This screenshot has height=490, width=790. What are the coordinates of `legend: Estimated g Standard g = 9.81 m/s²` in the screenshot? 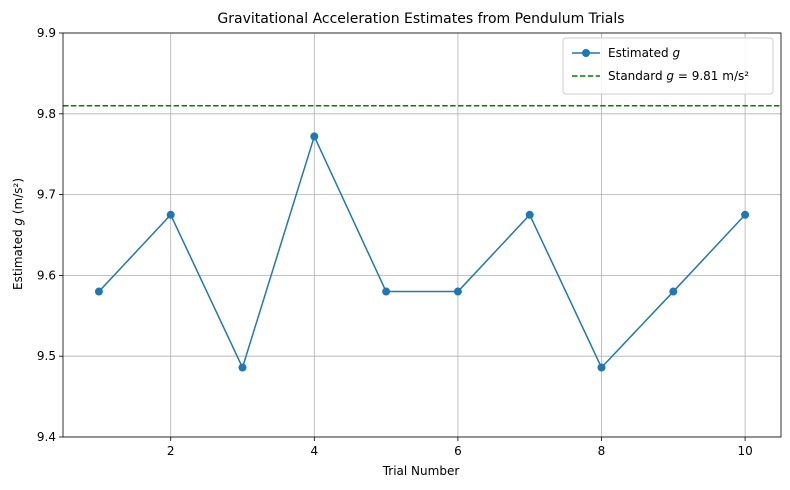 It's located at (668, 66).